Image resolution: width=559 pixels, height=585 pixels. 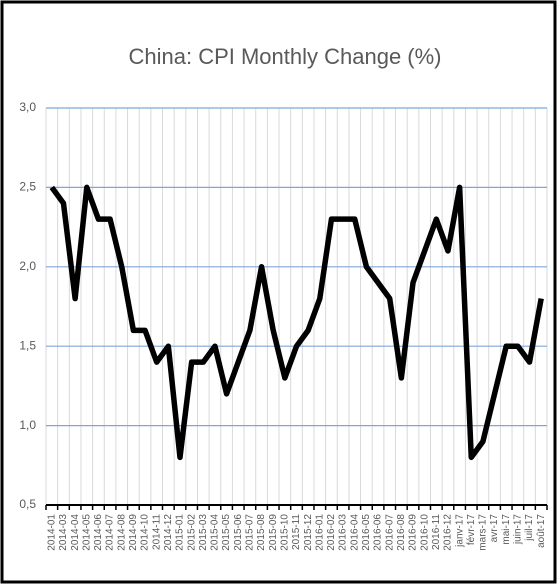 I want to click on x-tick-label: 2014-07, so click(x=110, y=532).